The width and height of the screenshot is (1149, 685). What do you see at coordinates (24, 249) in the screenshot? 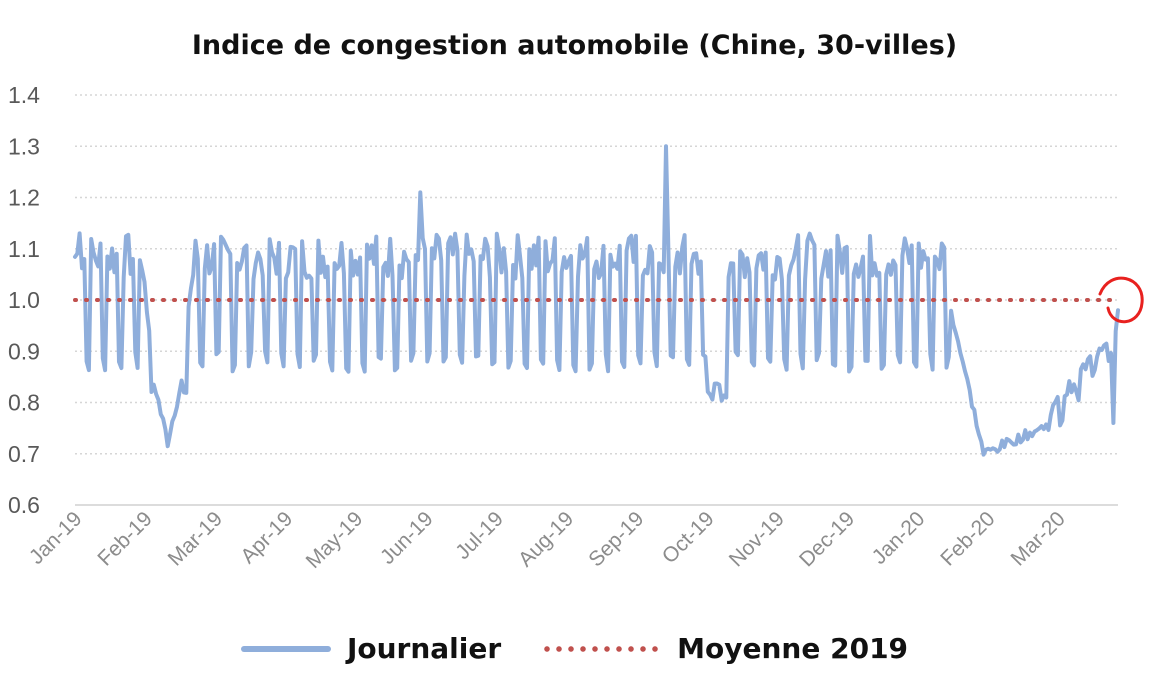
I see `y-tick-label: 1.1` at bounding box center [24, 249].